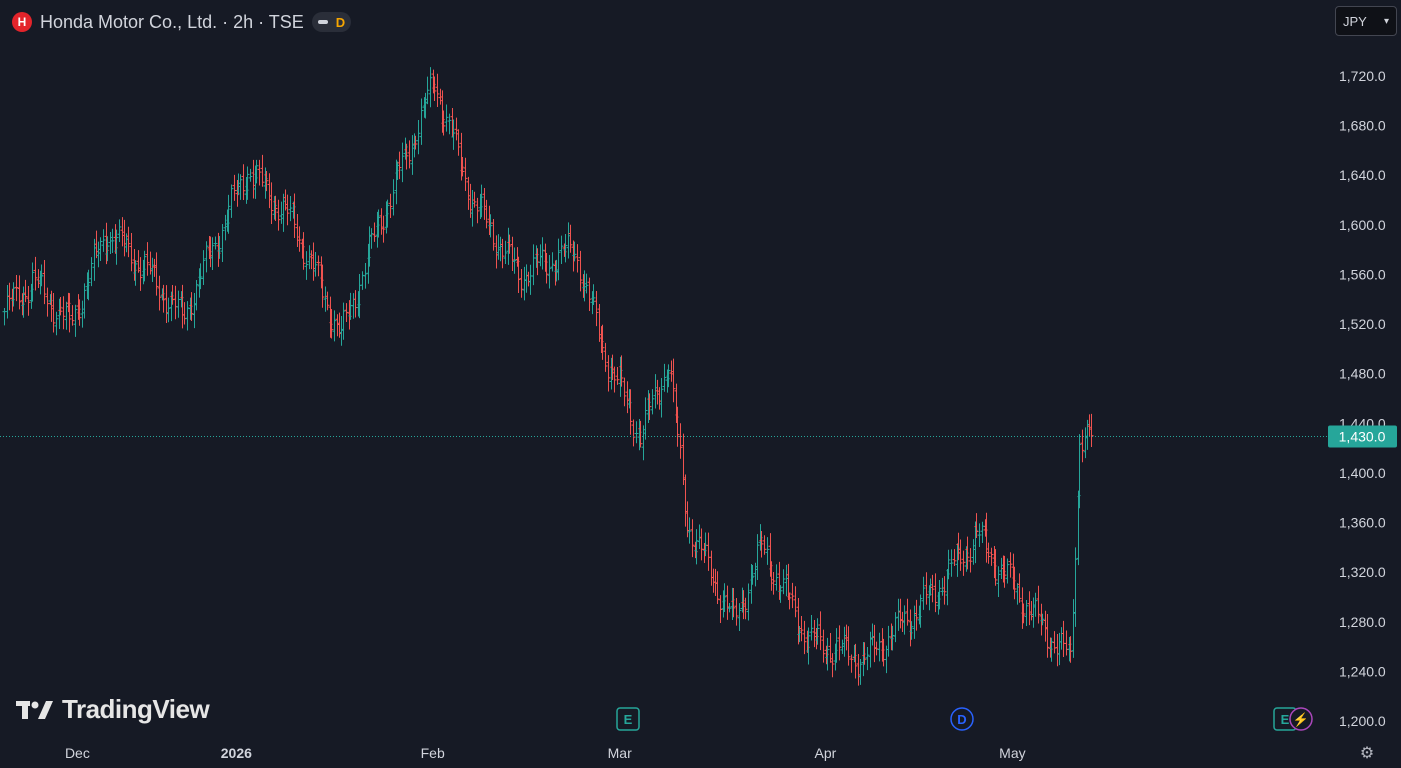 Image resolution: width=1401 pixels, height=768 pixels. I want to click on tradingview-wordmark: TradingView, so click(136, 709).